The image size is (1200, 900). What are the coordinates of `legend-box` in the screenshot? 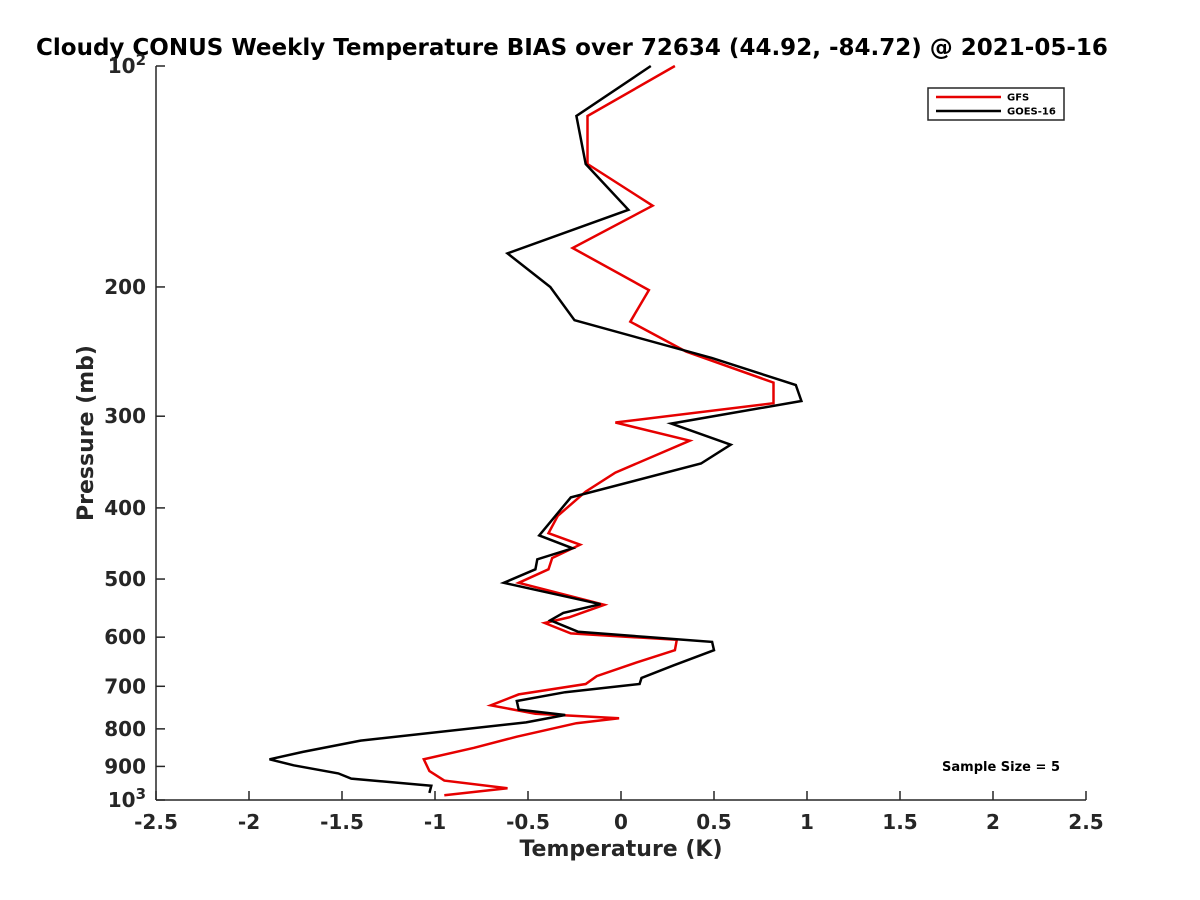 It's located at (996, 104).